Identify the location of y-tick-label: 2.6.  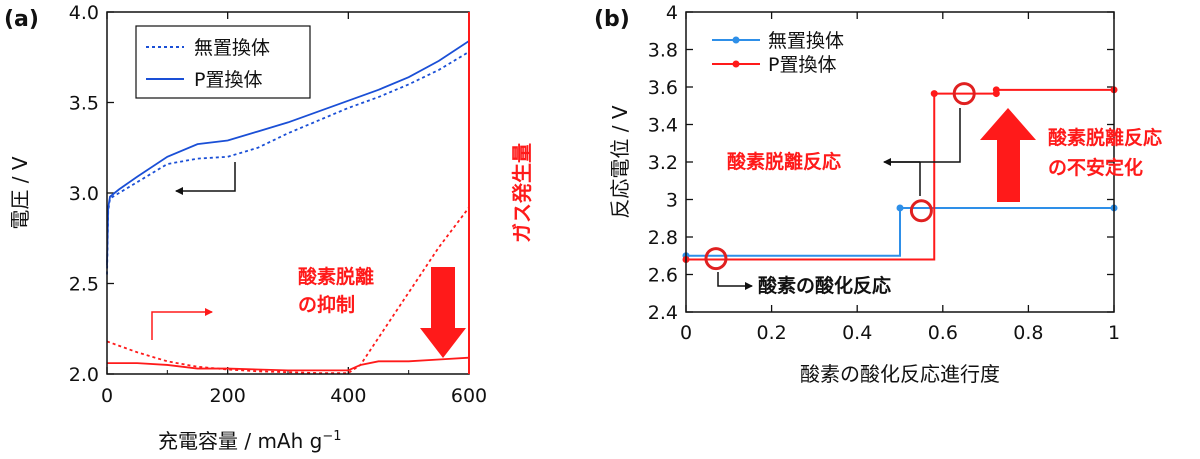
(663, 276).